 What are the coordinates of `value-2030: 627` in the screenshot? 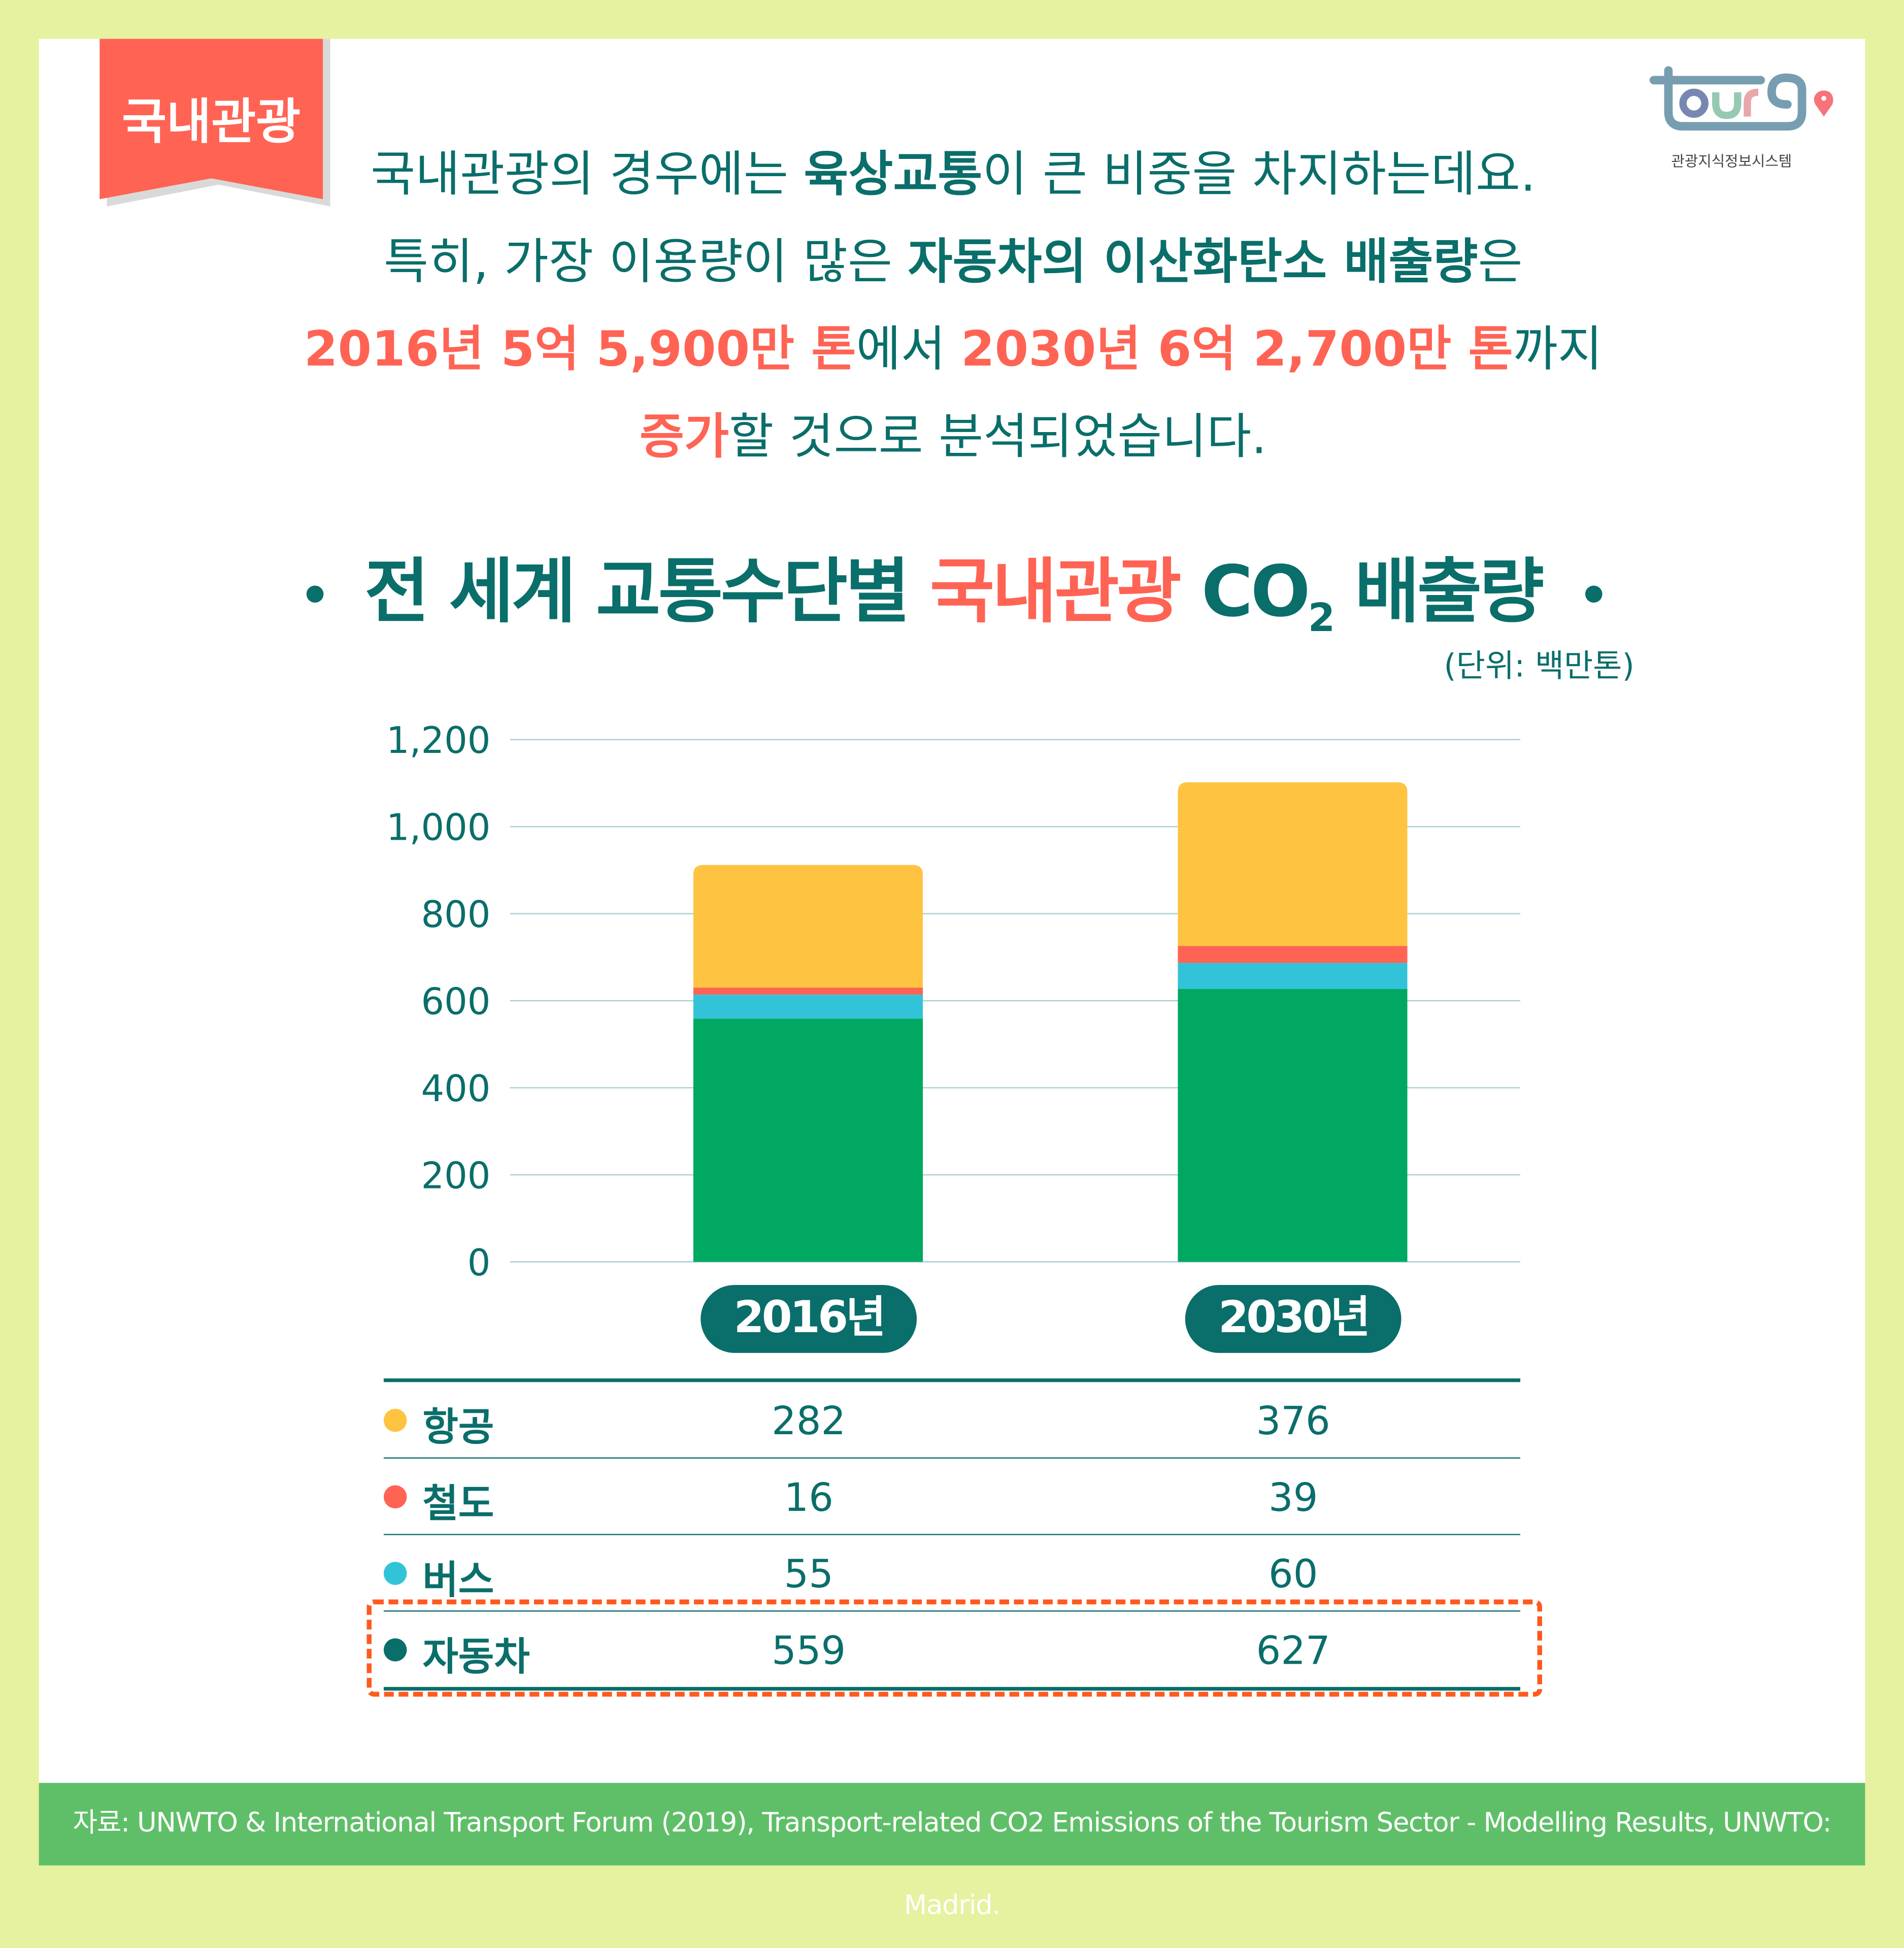 It's located at (1293, 1650).